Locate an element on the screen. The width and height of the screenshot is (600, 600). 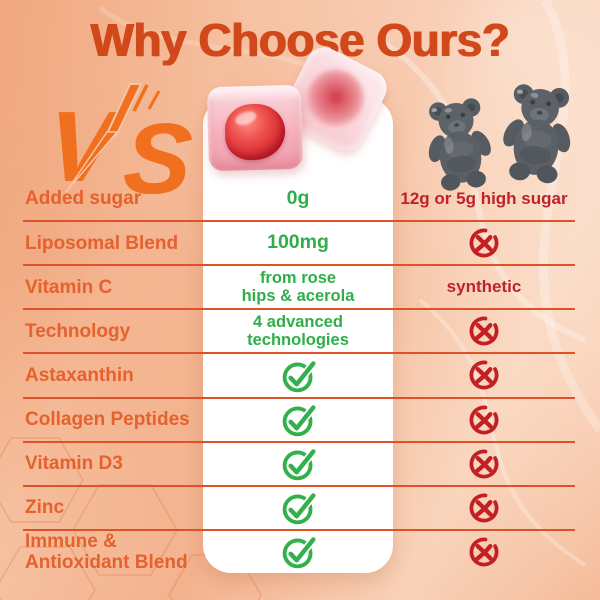
ours-value: from rose hips & acerola is located at coordinates (298, 287).